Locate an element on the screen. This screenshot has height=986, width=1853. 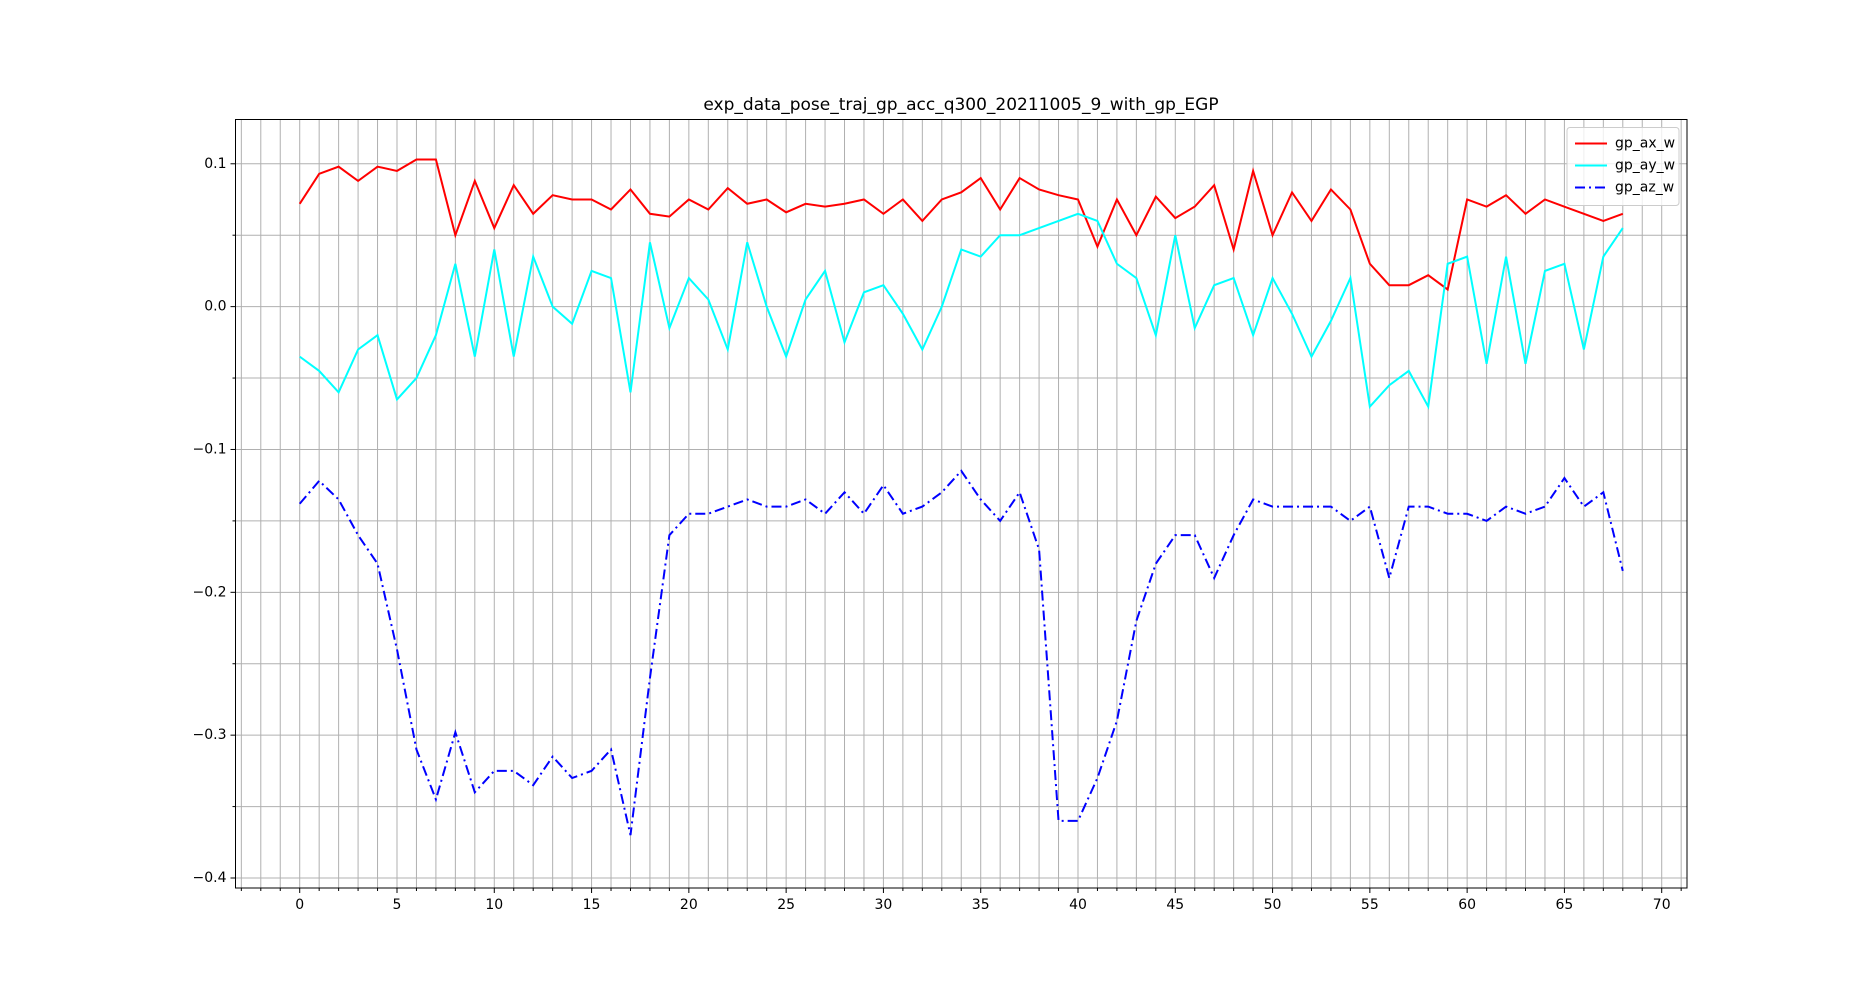
y-tick-label: −0.2 is located at coordinates (210, 592).